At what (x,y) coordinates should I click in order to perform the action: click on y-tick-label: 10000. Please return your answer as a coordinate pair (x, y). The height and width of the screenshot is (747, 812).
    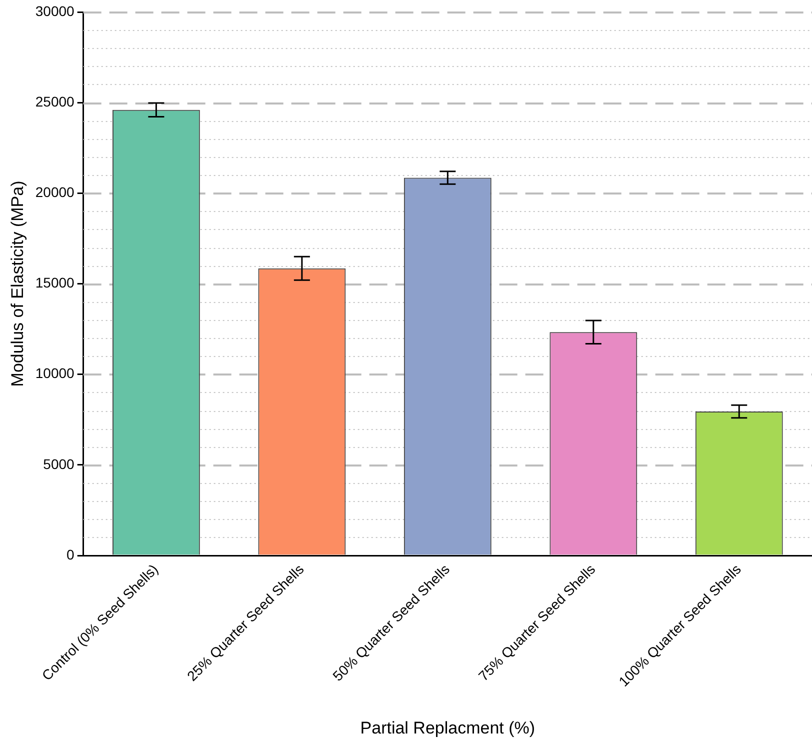
    Looking at the image, I should click on (55, 373).